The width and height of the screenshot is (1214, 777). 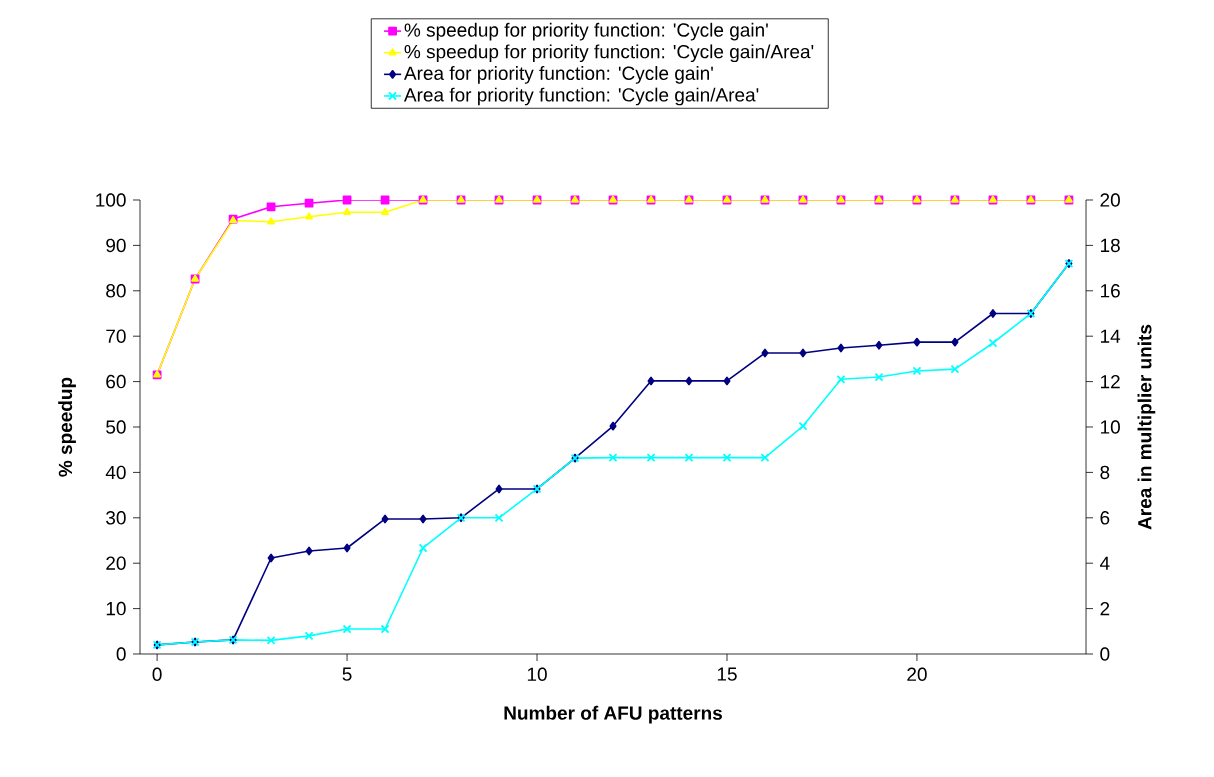 What do you see at coordinates (1110, 200) in the screenshot?
I see `y2-tick-label: 20` at bounding box center [1110, 200].